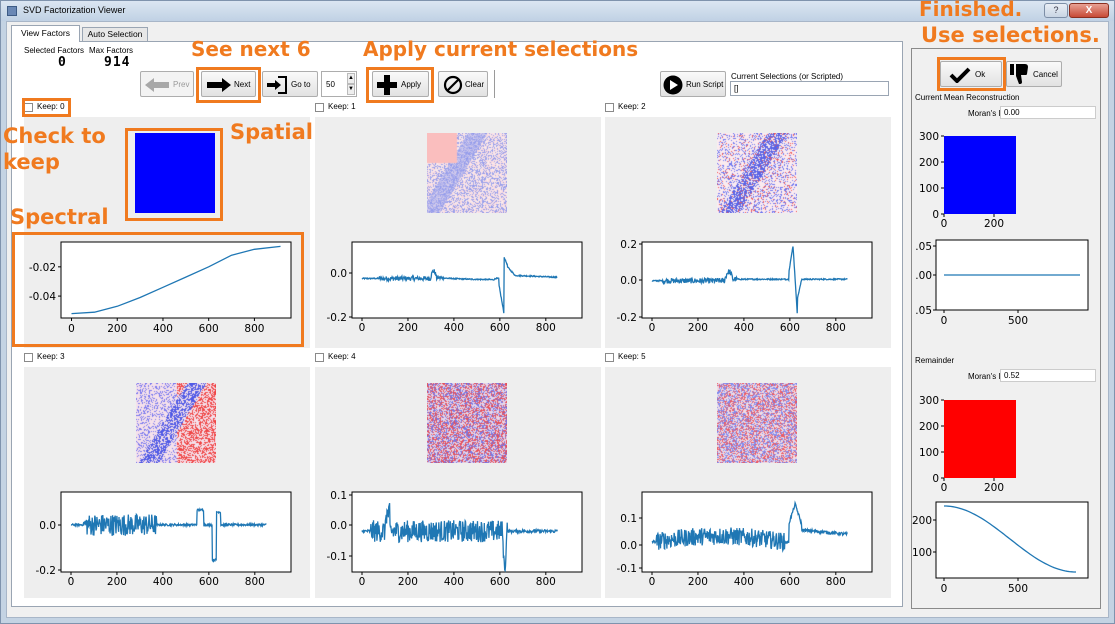 The width and height of the screenshot is (1115, 624). Describe the element at coordinates (117, 62) in the screenshot. I see `max-factors-count: 914` at that location.